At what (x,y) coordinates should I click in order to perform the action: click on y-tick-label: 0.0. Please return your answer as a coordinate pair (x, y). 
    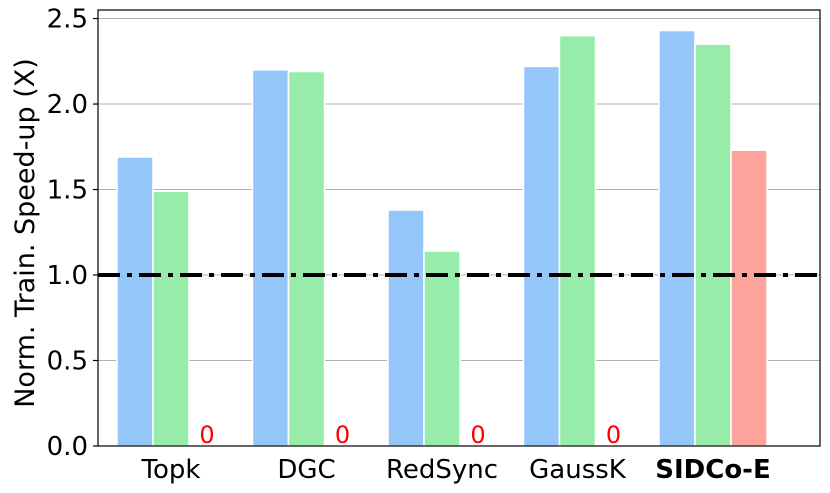
    Looking at the image, I should click on (67, 447).